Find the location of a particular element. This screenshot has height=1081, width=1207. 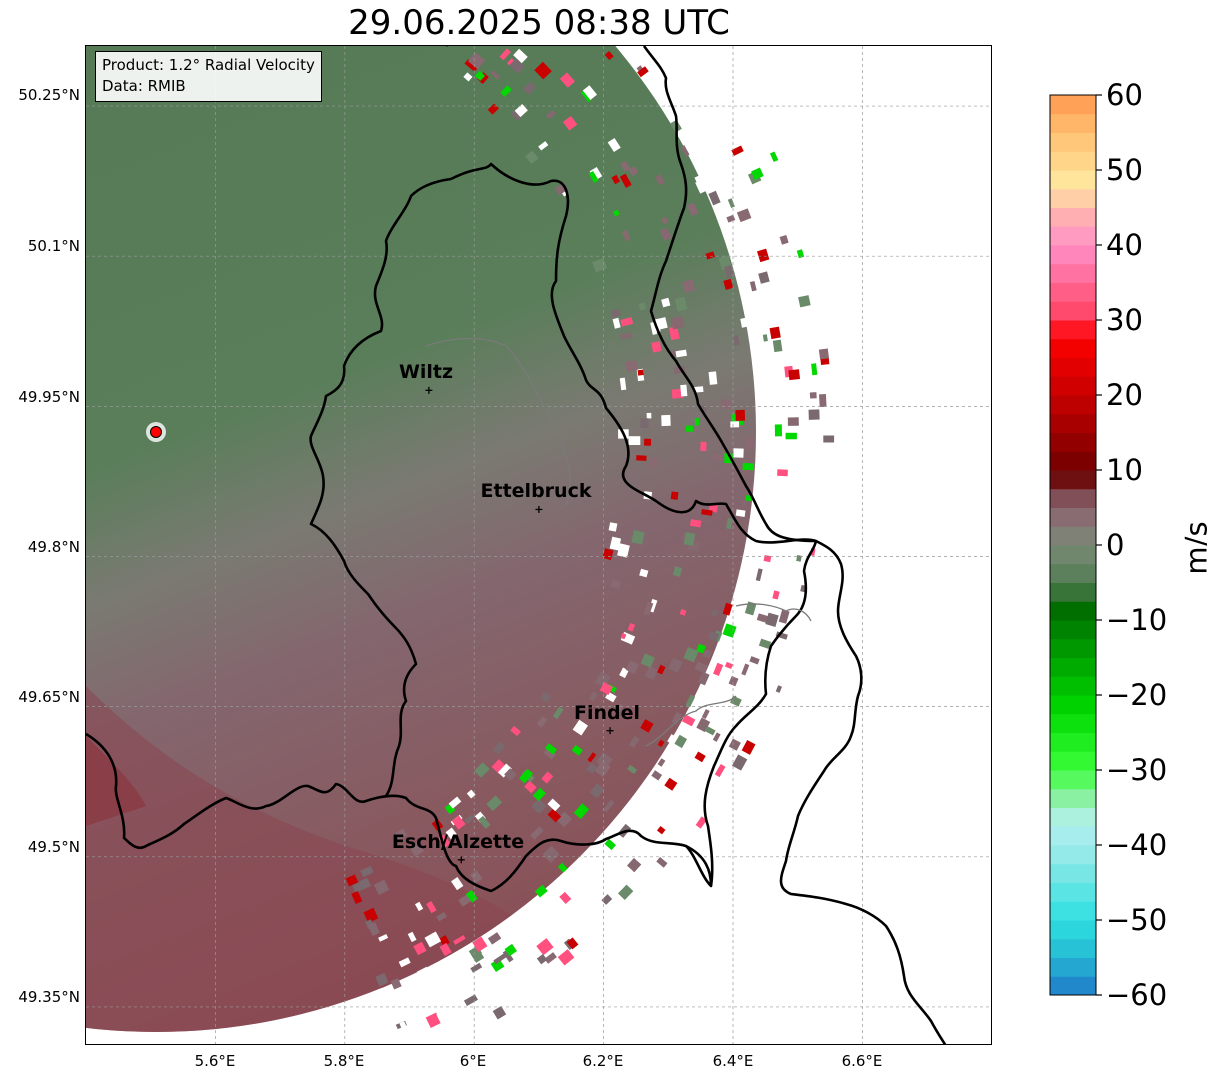

city-label: Esch/Alzette is located at coordinates (458, 842).